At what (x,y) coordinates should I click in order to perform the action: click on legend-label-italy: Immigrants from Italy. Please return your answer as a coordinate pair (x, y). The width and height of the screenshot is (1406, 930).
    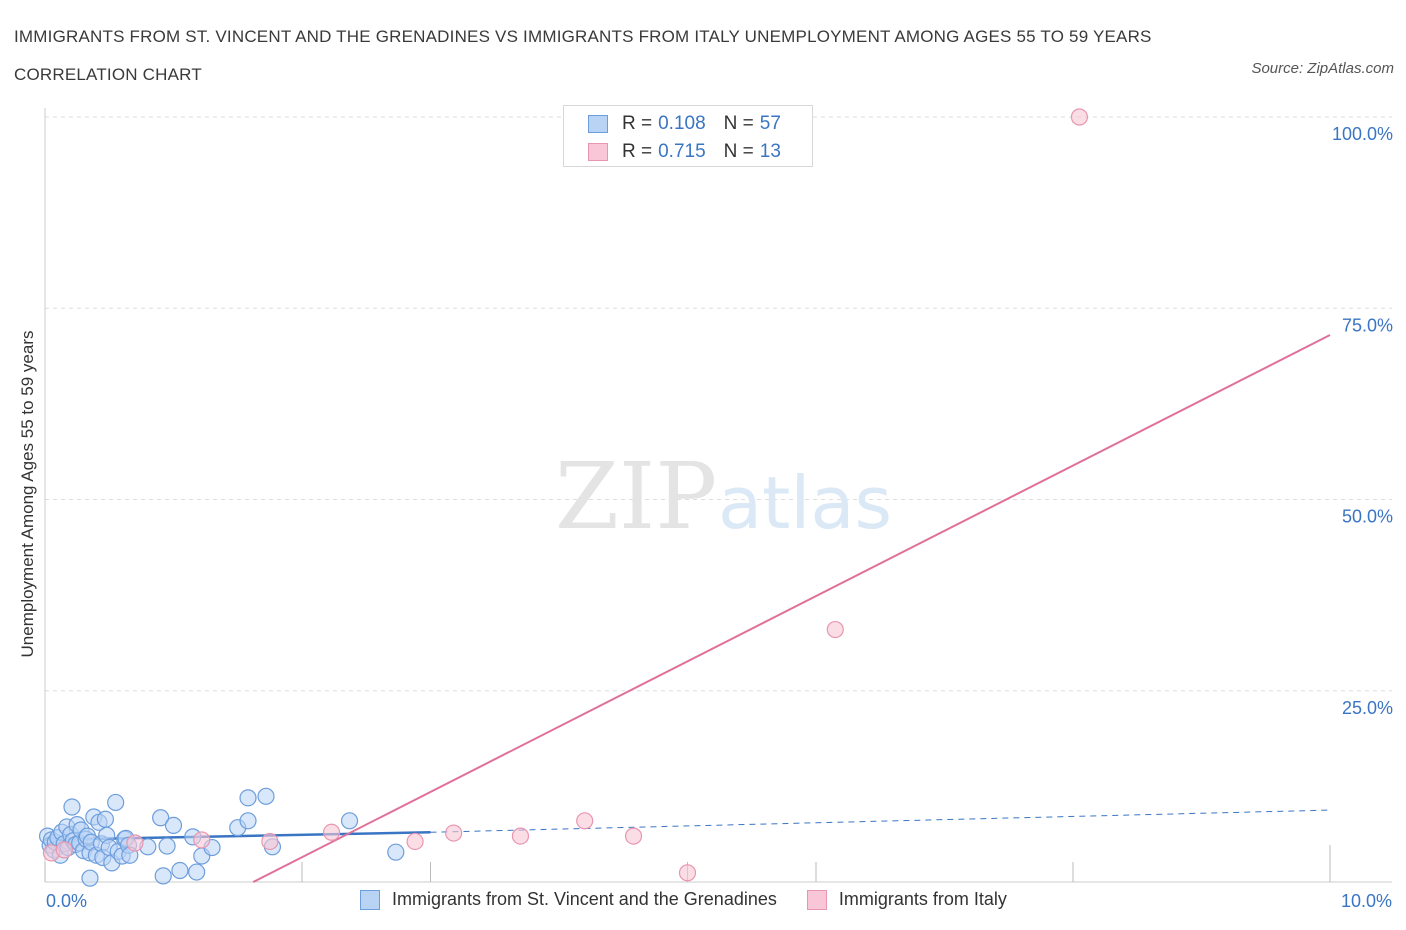
    Looking at the image, I should click on (922, 899).